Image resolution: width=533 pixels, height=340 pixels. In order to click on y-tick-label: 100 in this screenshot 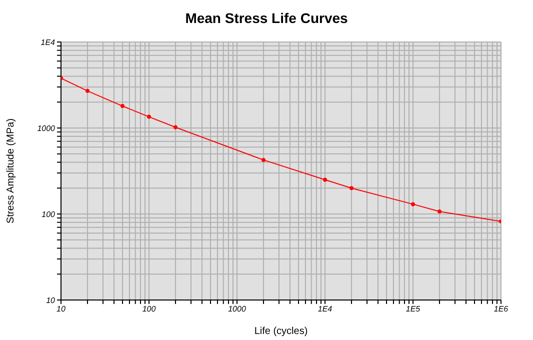, I will do `click(49, 214)`.